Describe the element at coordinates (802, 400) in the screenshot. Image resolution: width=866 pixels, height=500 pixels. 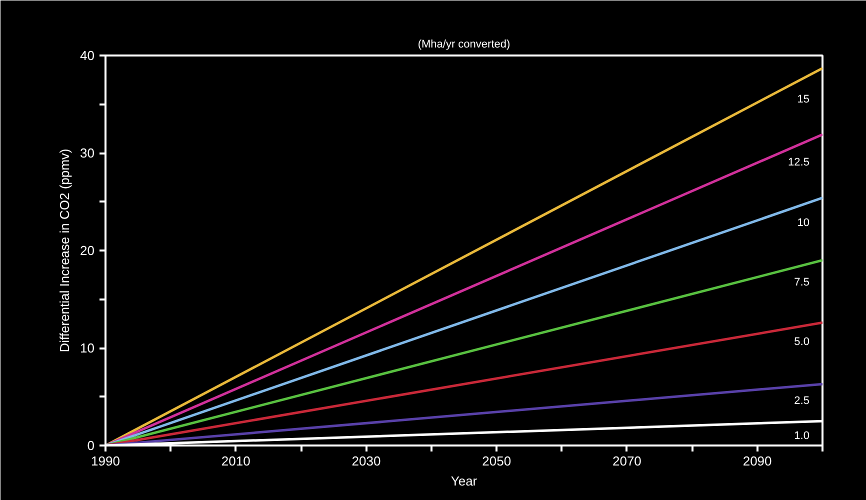
I see `series-label: 2.5` at that location.